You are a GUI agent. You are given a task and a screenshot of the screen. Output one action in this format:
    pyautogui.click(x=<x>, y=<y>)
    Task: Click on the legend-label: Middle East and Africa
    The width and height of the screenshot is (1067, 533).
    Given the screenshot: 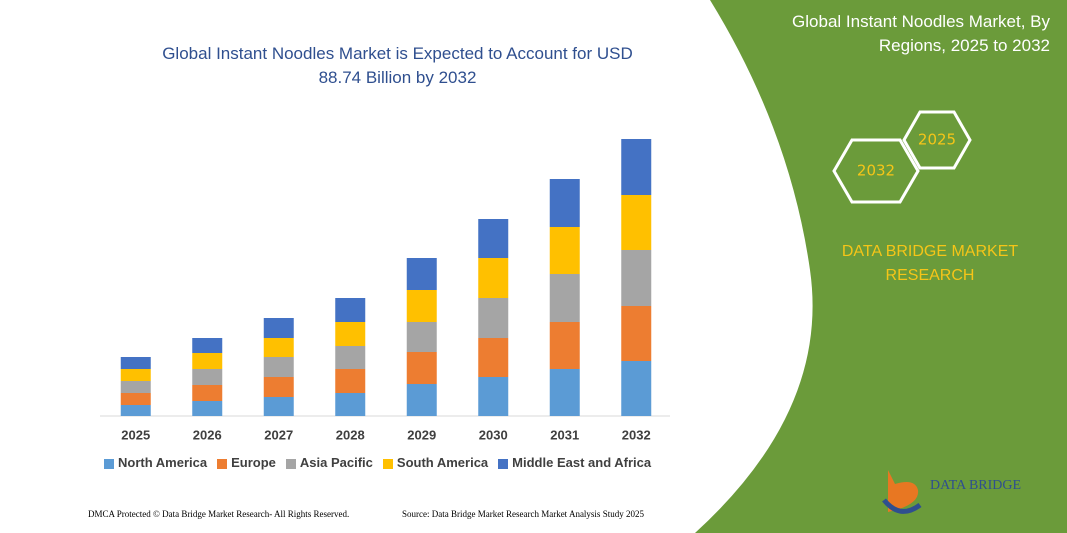 What is the action you would take?
    pyautogui.click(x=582, y=462)
    